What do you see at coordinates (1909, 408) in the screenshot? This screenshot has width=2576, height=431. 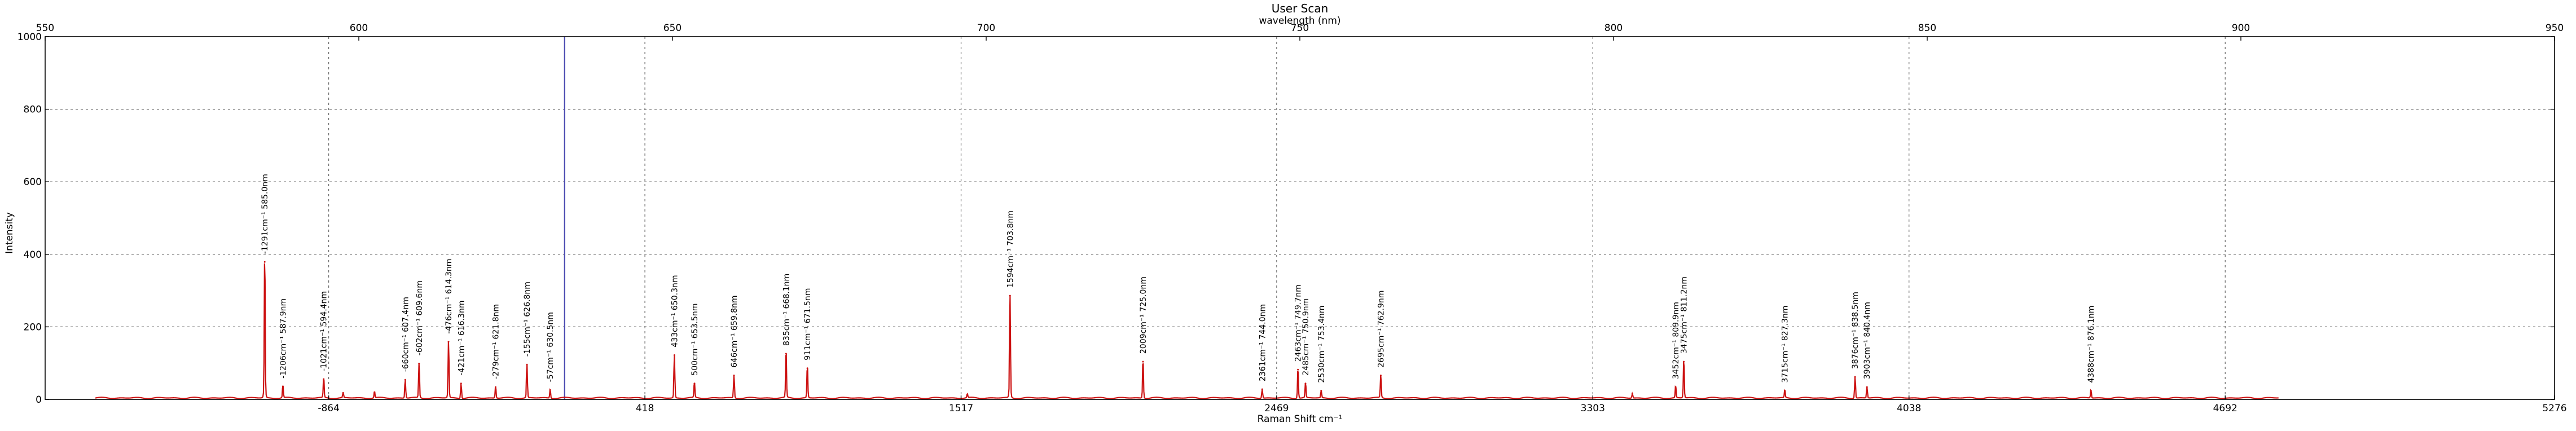 I see `bottom-tick-label: 4038` at bounding box center [1909, 408].